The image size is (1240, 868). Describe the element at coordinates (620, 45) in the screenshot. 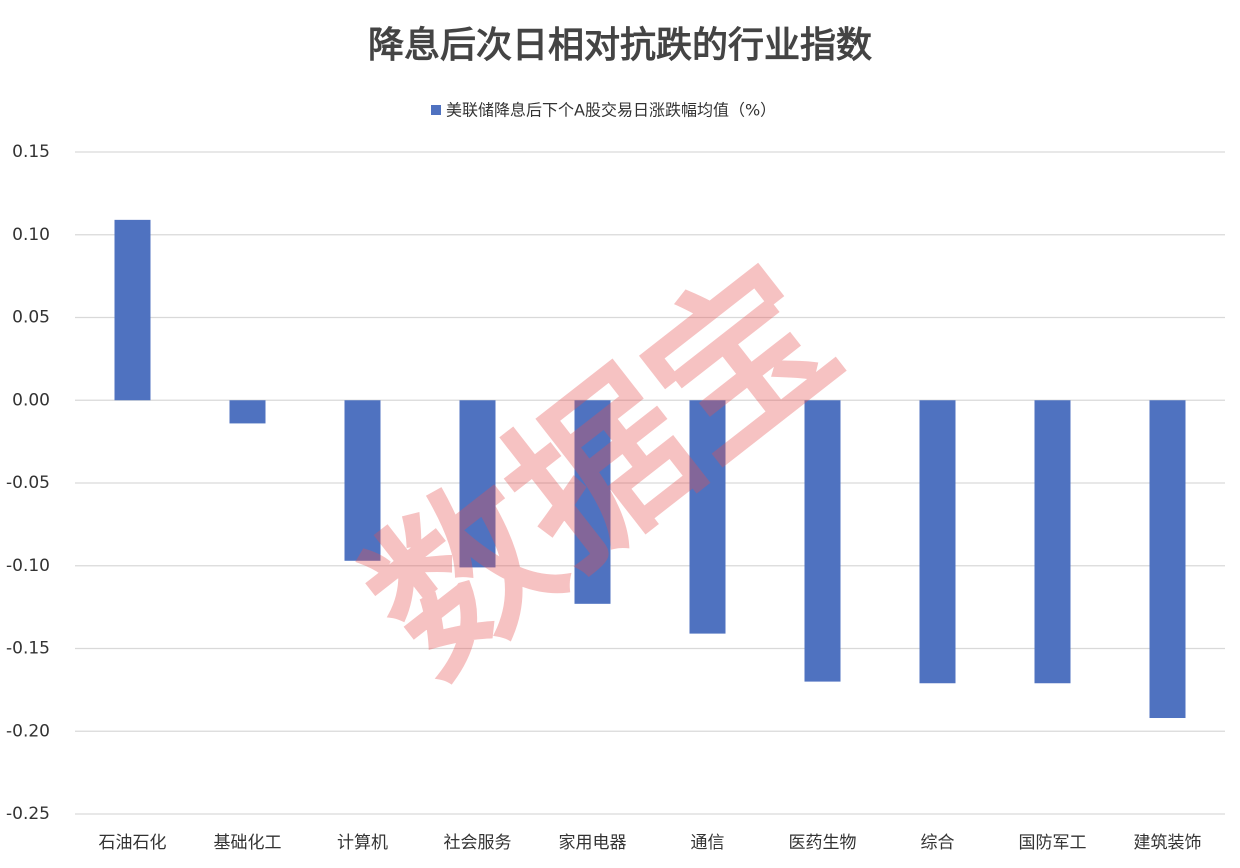

I see `chart-title: 降息后次日相对抗跌的行业指数` at that location.